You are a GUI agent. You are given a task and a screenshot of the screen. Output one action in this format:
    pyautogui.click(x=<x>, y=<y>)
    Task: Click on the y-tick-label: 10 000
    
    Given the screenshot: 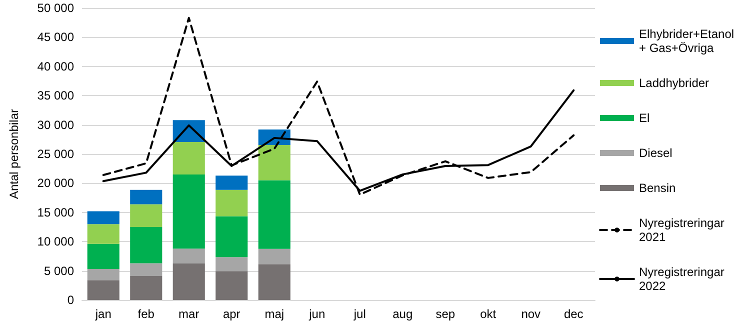 What is the action you would take?
    pyautogui.click(x=55, y=241)
    